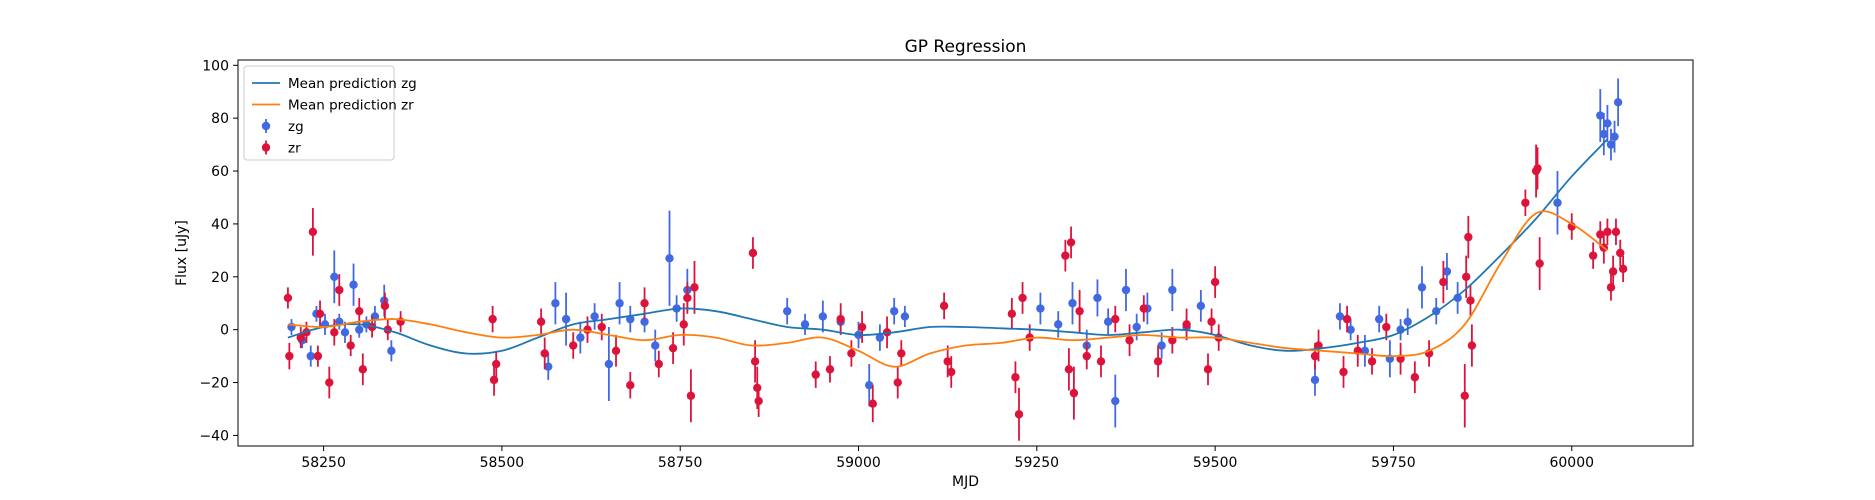 The image size is (1875, 500). Describe the element at coordinates (266, 126) in the screenshot. I see `legend-marker-swatch` at that location.